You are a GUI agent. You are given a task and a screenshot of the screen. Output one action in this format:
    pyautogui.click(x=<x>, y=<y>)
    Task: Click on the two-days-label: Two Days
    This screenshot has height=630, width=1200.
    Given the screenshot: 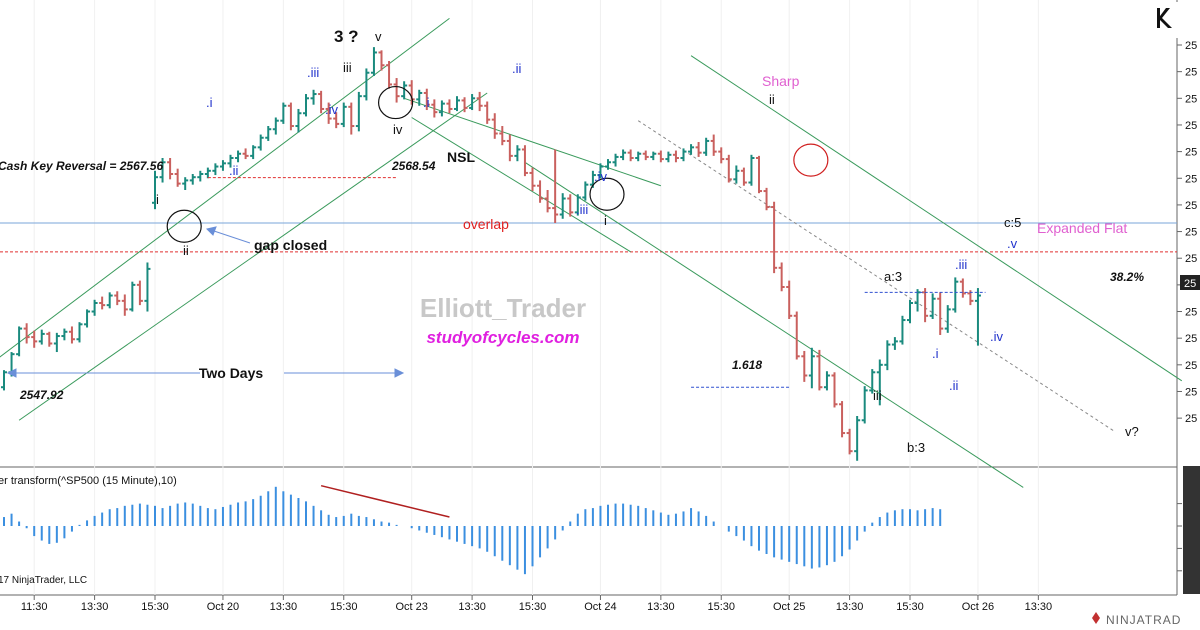 What is the action you would take?
    pyautogui.click(x=231, y=373)
    